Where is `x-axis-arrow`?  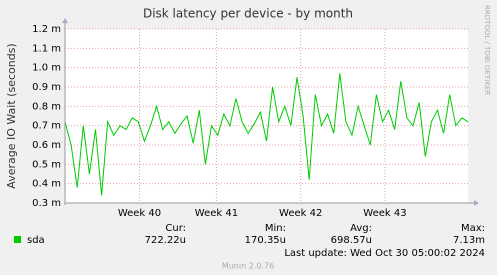 x-axis-arrow is located at coordinates (476, 203).